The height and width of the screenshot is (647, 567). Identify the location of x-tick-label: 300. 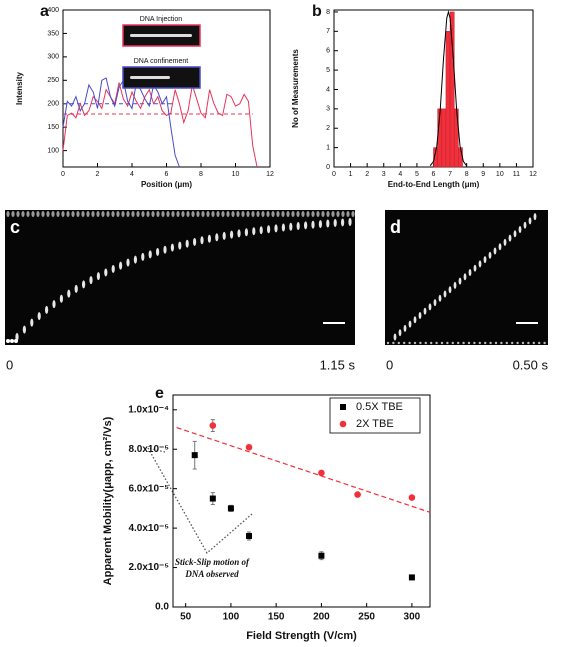
(412, 617).